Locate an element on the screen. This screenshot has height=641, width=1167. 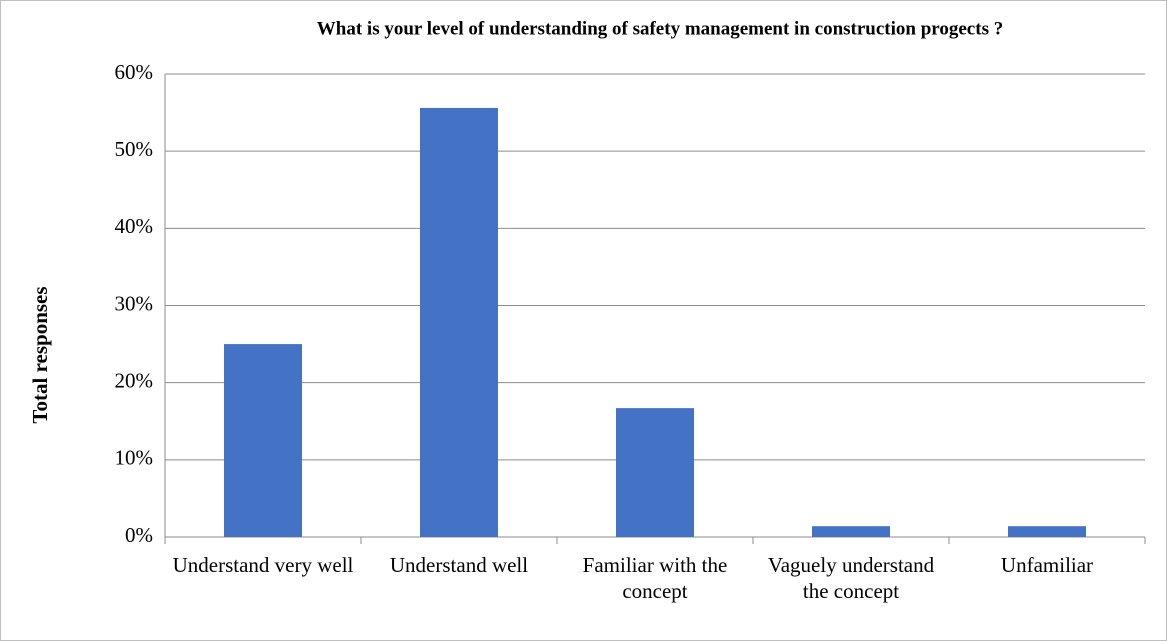
y-tick-label: 30% is located at coordinates (134, 303).